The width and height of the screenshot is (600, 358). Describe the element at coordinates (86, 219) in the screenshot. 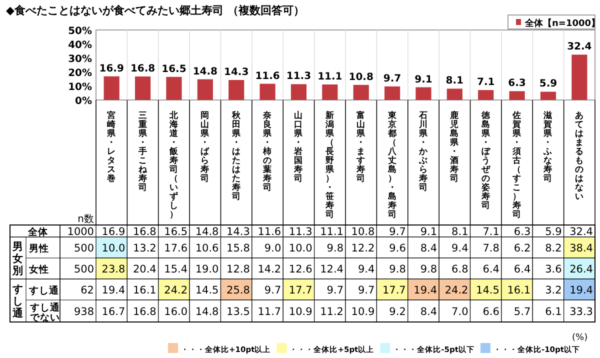

I see `text: n数` at that location.